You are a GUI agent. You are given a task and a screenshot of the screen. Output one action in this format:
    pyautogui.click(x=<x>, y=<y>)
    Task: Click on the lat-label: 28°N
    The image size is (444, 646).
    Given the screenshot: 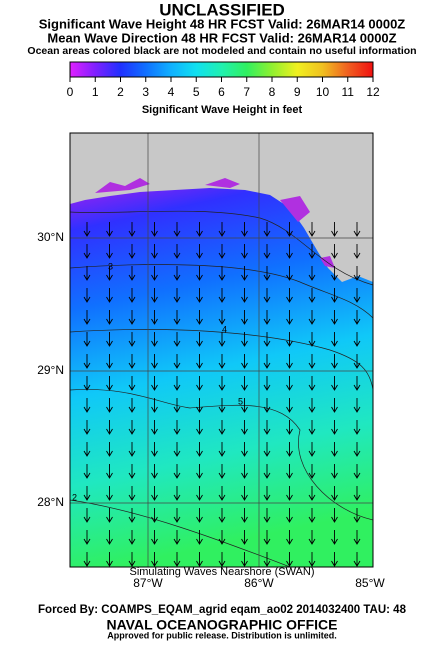 What is the action you would take?
    pyautogui.click(x=50, y=502)
    